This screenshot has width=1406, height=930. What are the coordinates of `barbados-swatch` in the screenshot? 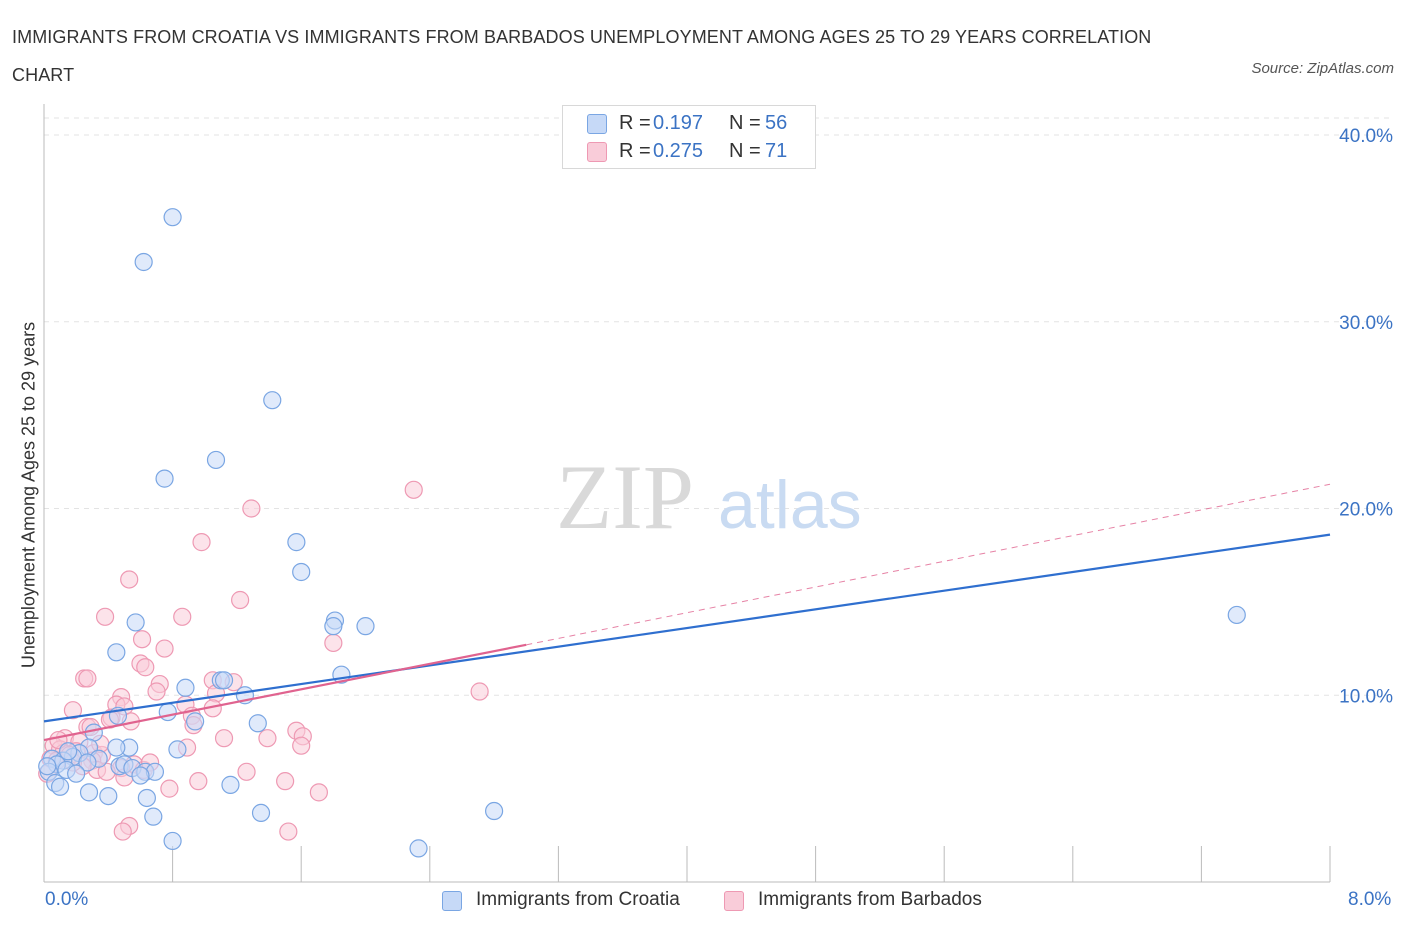 It's located at (597, 152).